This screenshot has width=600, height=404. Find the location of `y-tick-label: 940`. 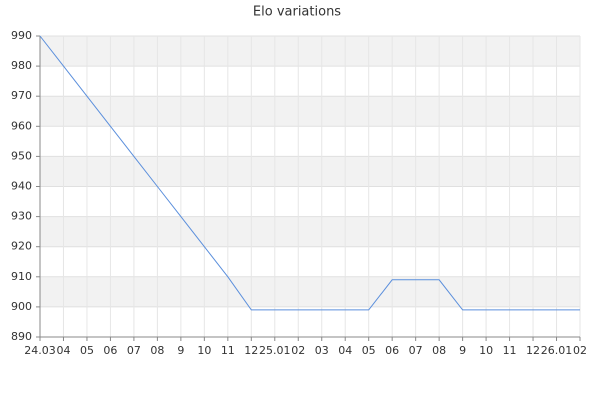

y-tick-label: 940 is located at coordinates (21, 186).